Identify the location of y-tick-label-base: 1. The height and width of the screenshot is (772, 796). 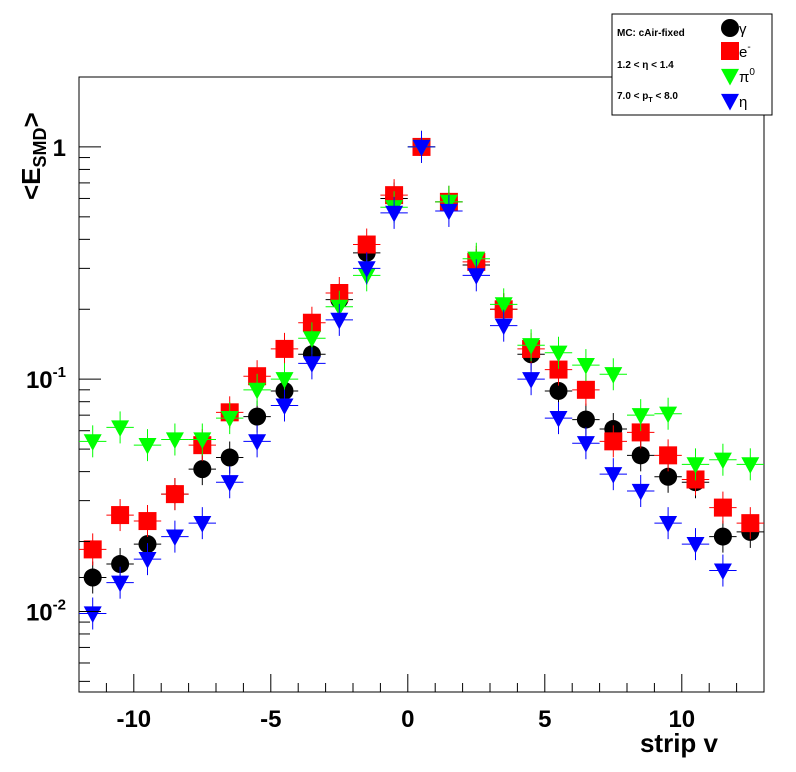
(59, 148).